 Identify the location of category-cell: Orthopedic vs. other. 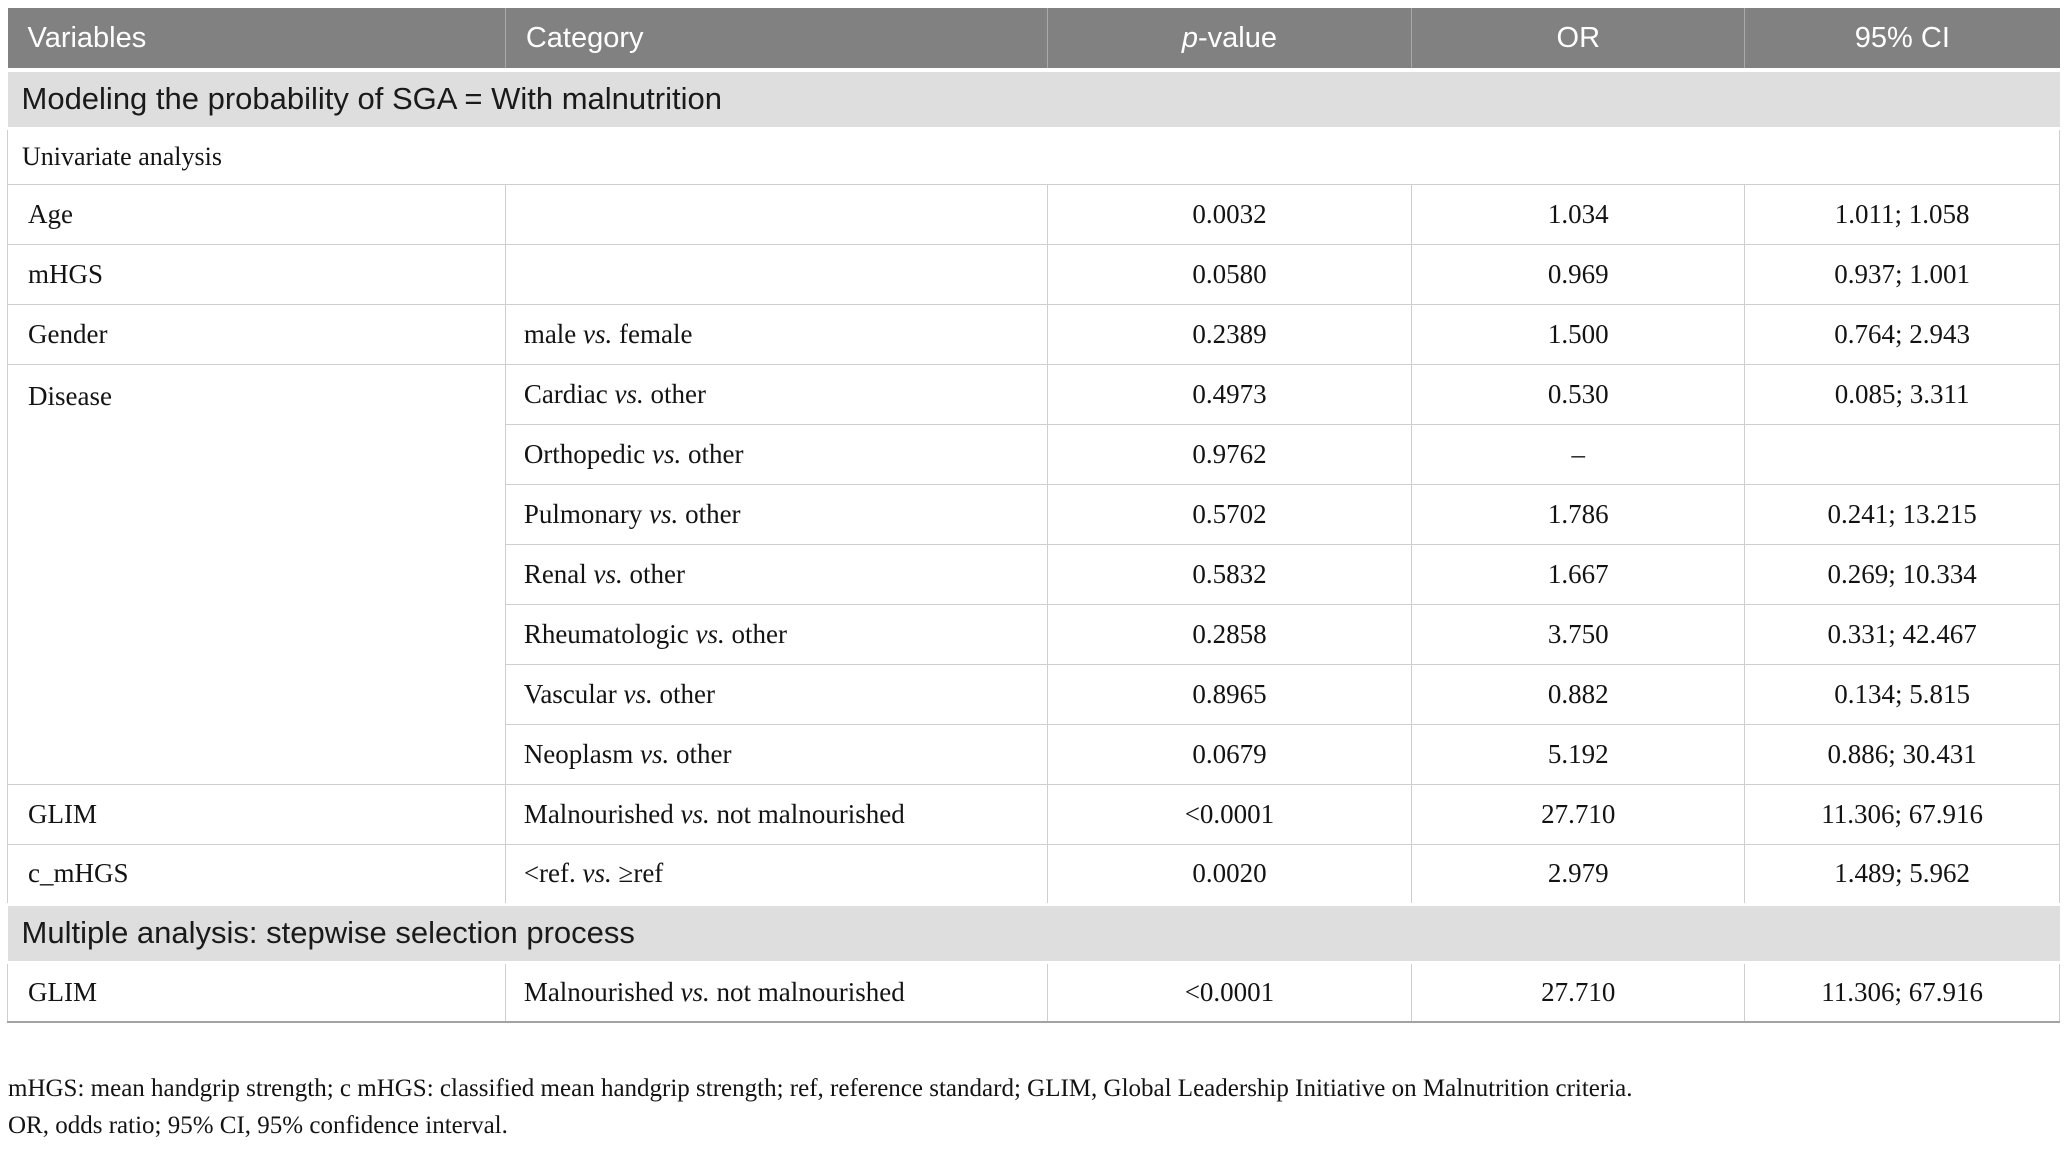
(776, 454).